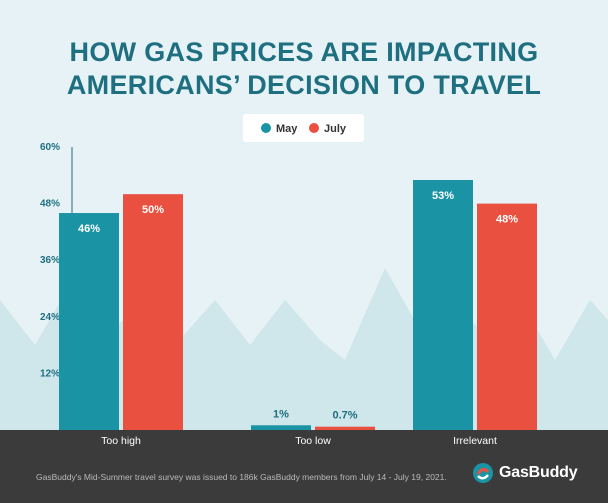 This screenshot has height=503, width=608. I want to click on legend-july-marker, so click(314, 128).